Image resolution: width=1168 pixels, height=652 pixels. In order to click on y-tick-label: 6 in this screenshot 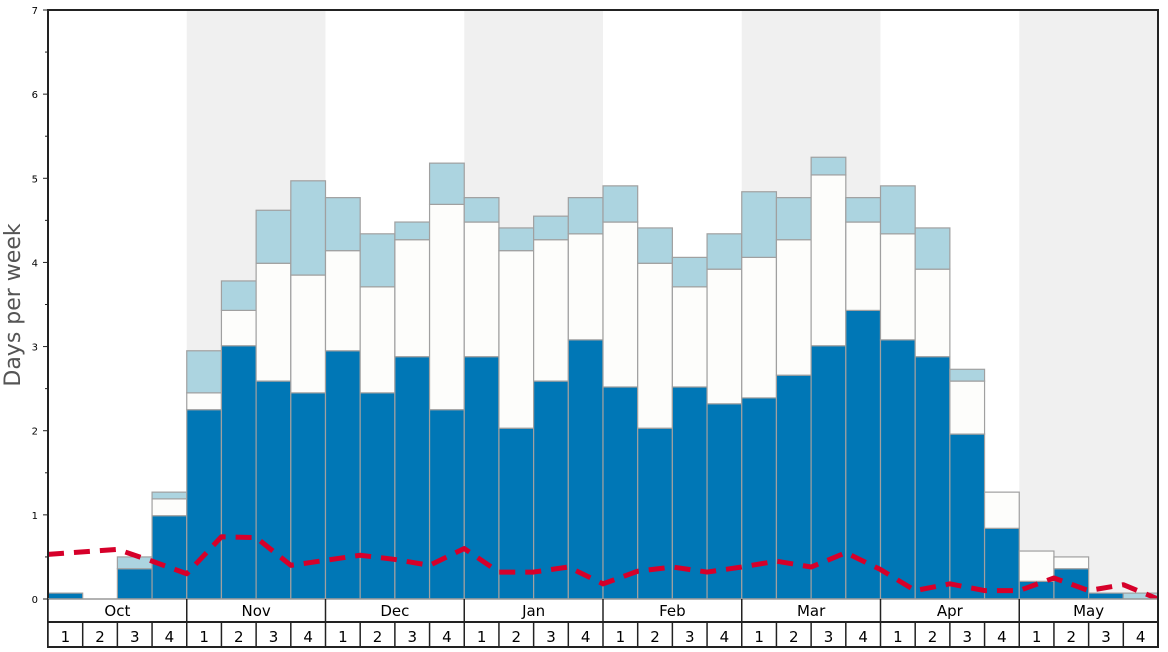, I will do `click(35, 95)`.